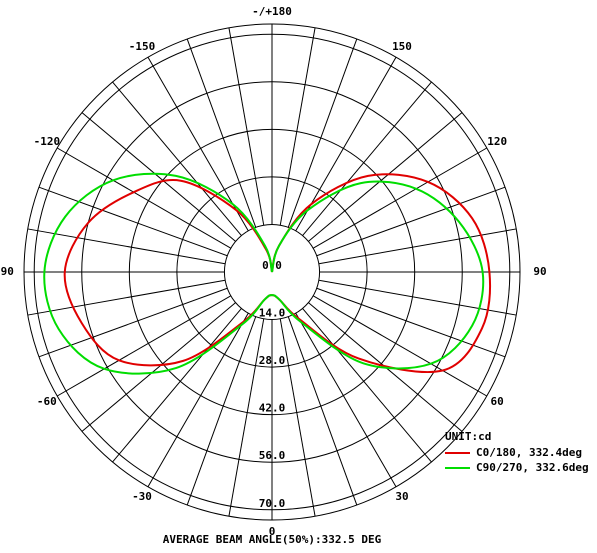 This screenshot has width=597, height=553. What do you see at coordinates (497, 401) in the screenshot?
I see `angle-tick-label: 60` at bounding box center [497, 401].